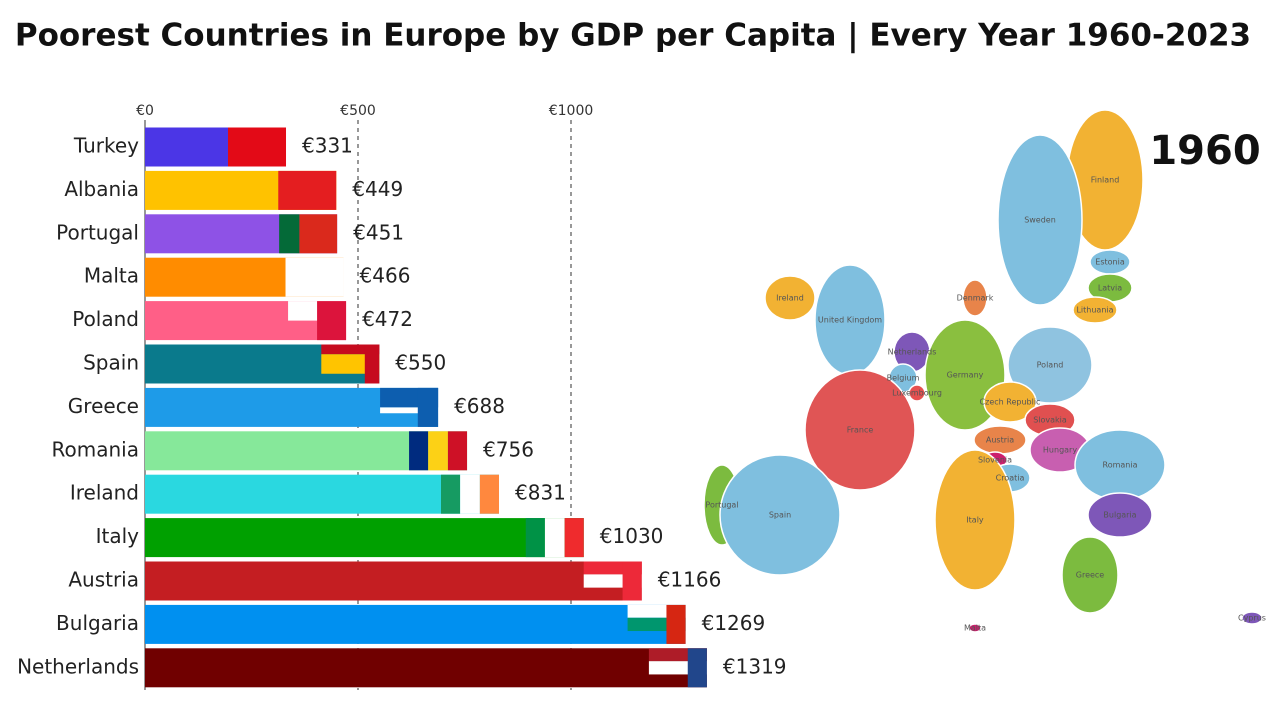  What do you see at coordinates (540, 493) in the screenshot?
I see `value-label: €831` at bounding box center [540, 493].